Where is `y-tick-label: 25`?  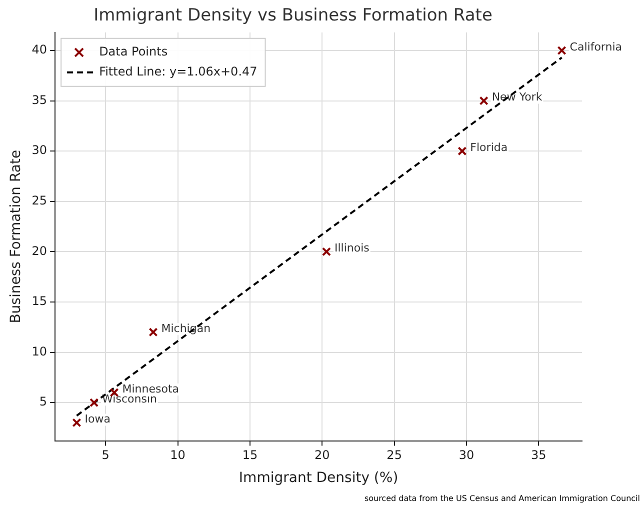
y-tick-label: 25 is located at coordinates (40, 201).